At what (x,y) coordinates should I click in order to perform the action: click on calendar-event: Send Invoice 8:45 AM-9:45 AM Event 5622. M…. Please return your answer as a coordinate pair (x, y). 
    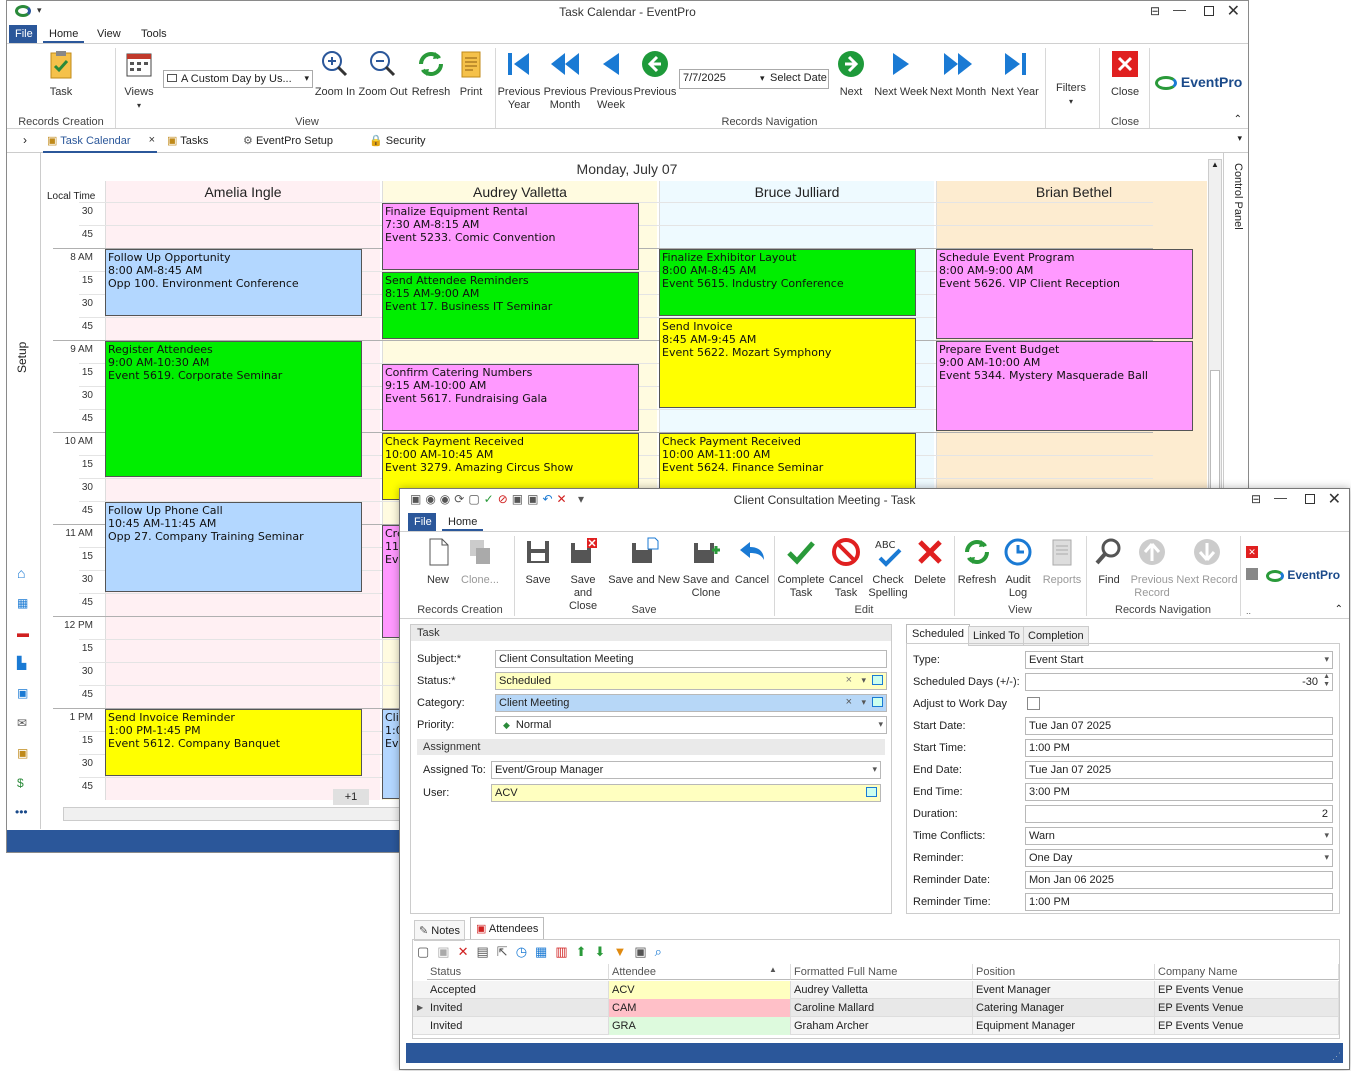
    Looking at the image, I should click on (787, 363).